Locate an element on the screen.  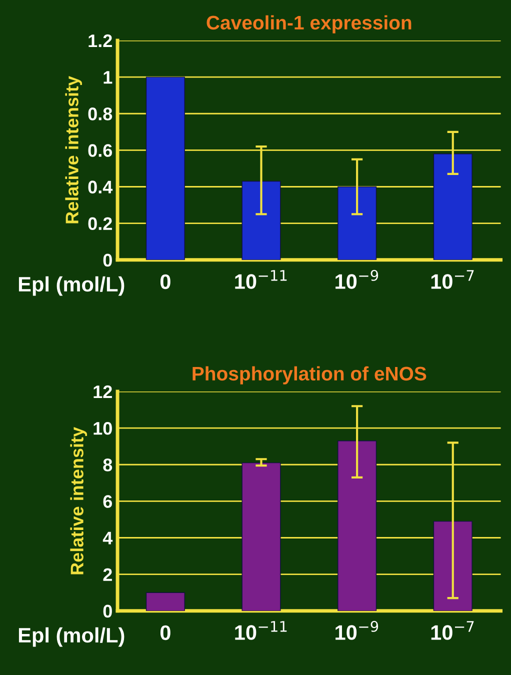
chart-title: Caveolin-1 expression is located at coordinates (309, 24).